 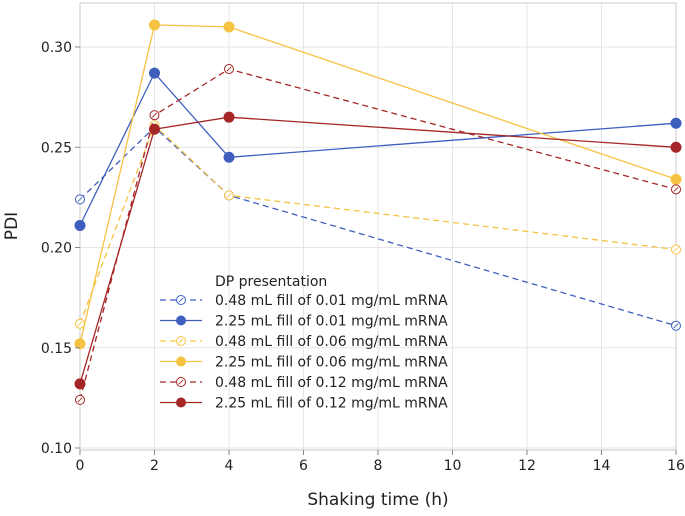 I want to click on legend-title: DP presentation, so click(x=271, y=282).